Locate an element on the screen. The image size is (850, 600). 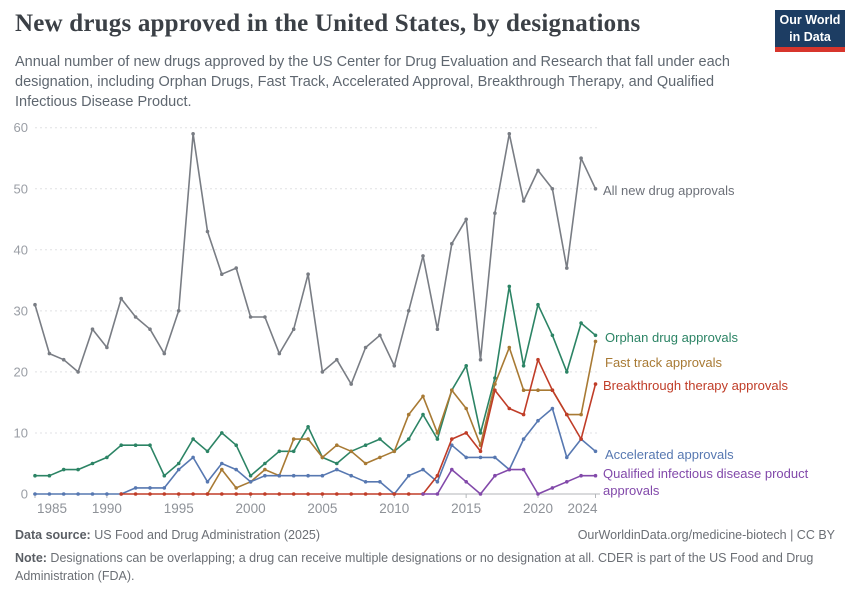
series-label-all-new: All new drug approvals is located at coordinates (669, 190).